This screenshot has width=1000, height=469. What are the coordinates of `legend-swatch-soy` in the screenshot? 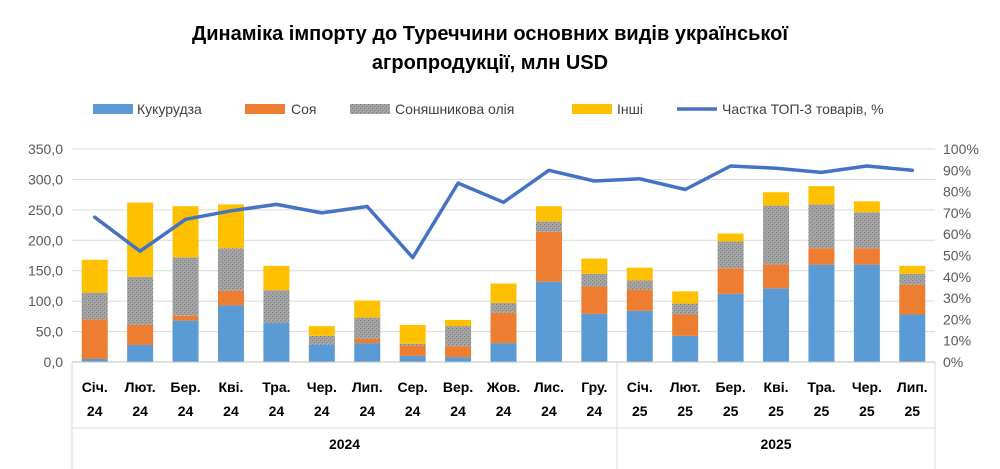 It's located at (265, 109).